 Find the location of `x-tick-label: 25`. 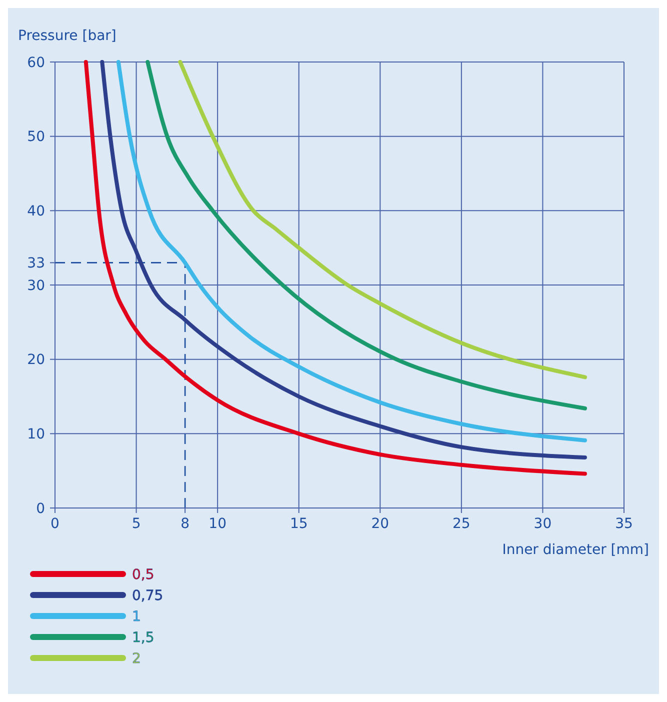

x-tick-label: 25 is located at coordinates (461, 524).